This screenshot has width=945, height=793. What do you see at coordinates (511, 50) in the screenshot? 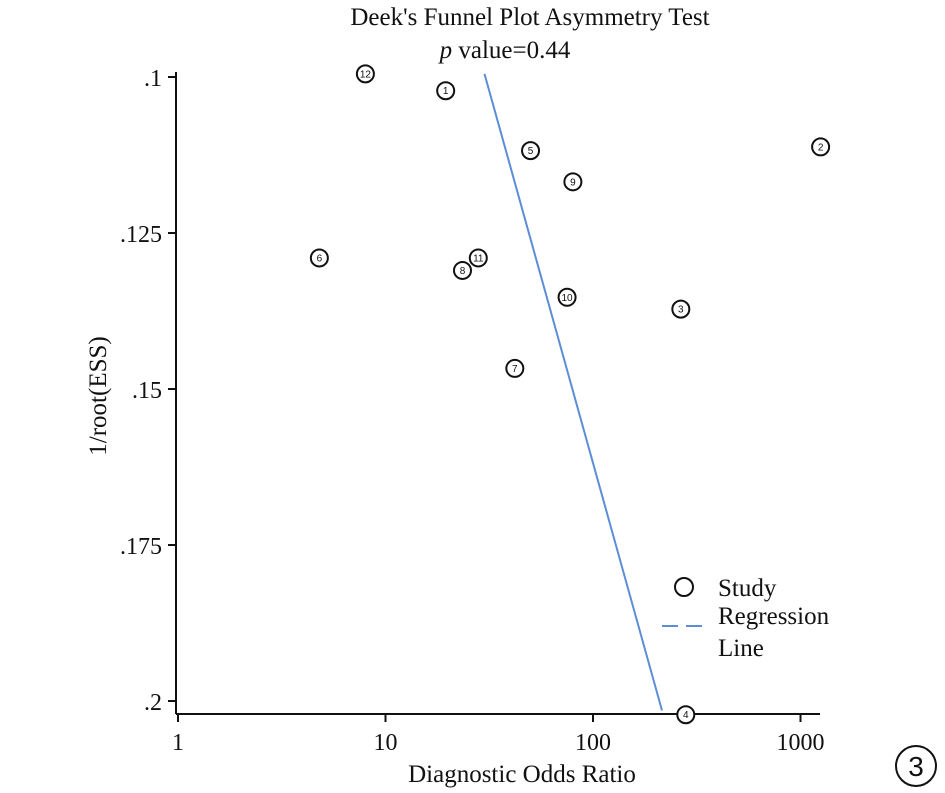
I see `p-value: value=0.44` at bounding box center [511, 50].